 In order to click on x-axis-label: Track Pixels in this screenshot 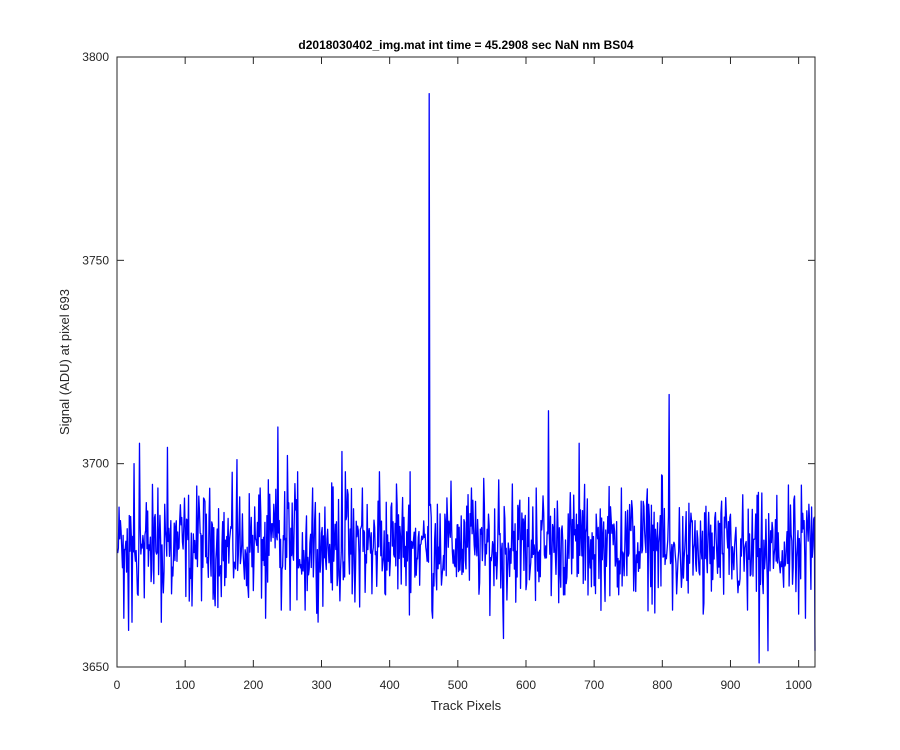, I will do `click(466, 705)`.